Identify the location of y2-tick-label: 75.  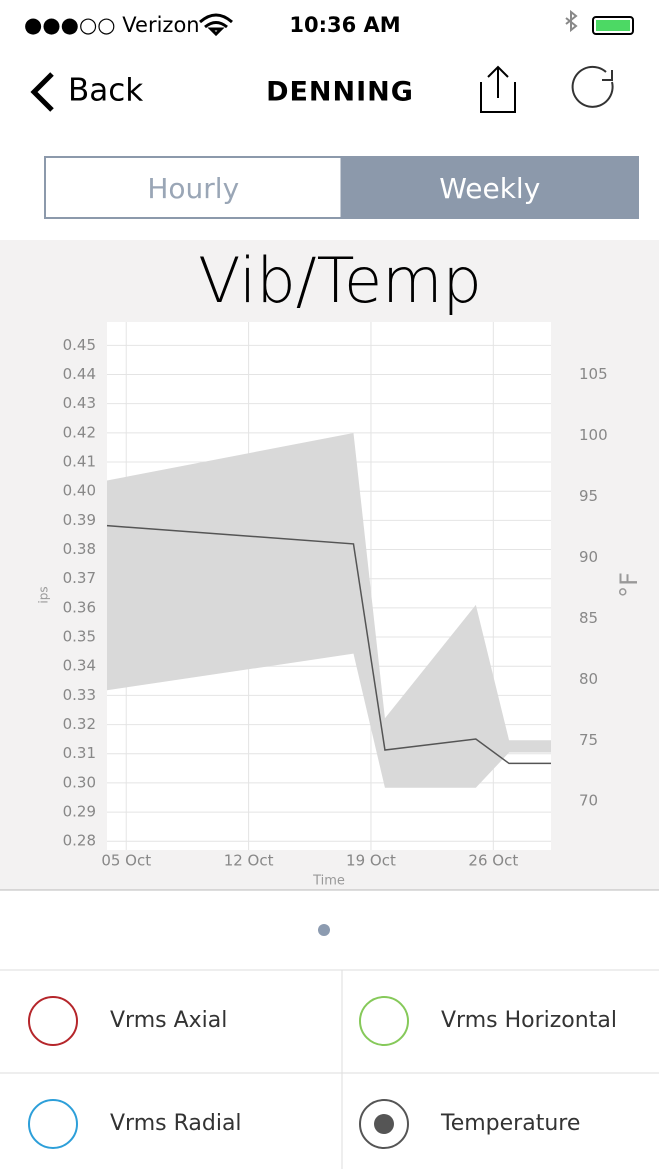
(588, 740).